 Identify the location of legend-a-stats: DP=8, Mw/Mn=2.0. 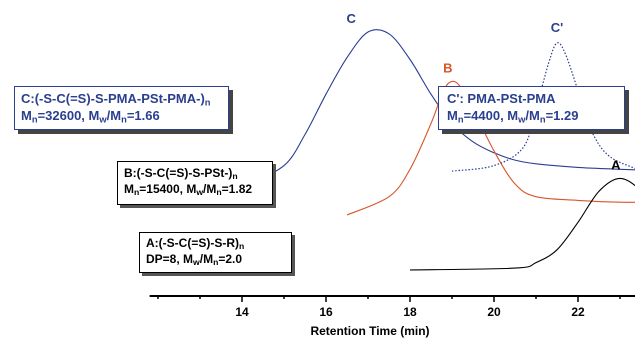
(194, 259).